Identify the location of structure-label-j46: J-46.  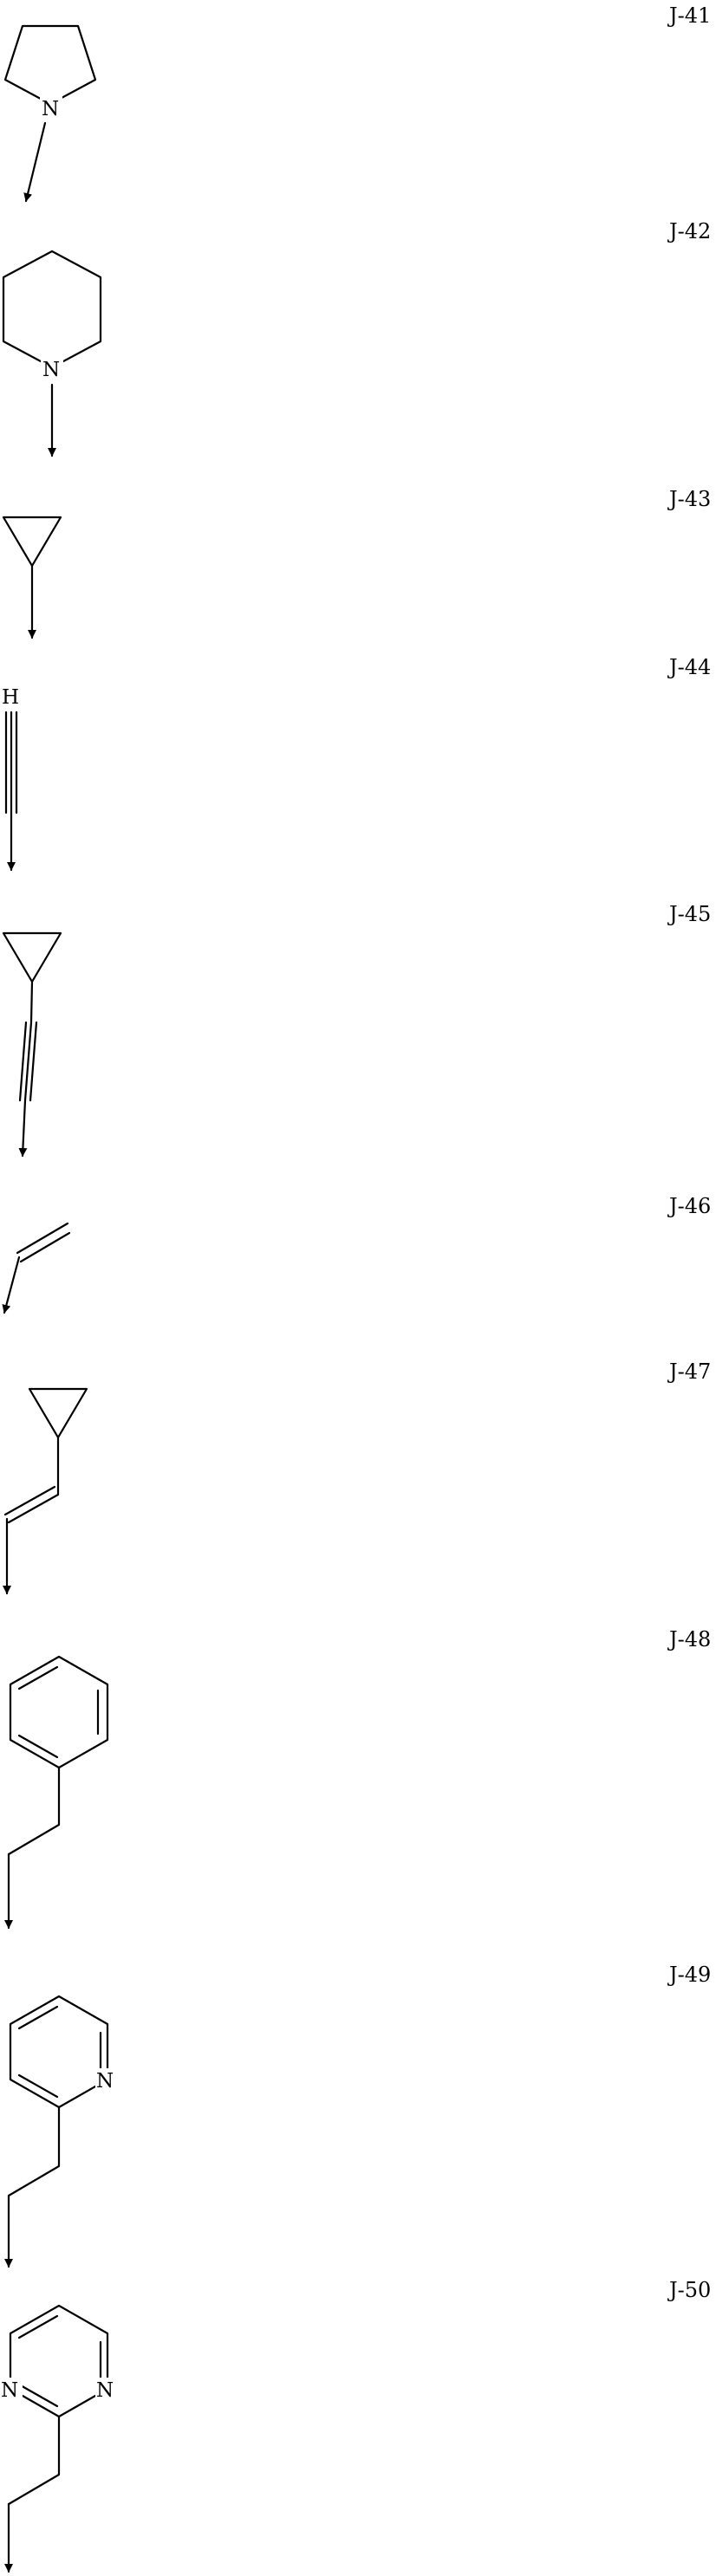
(689, 1206).